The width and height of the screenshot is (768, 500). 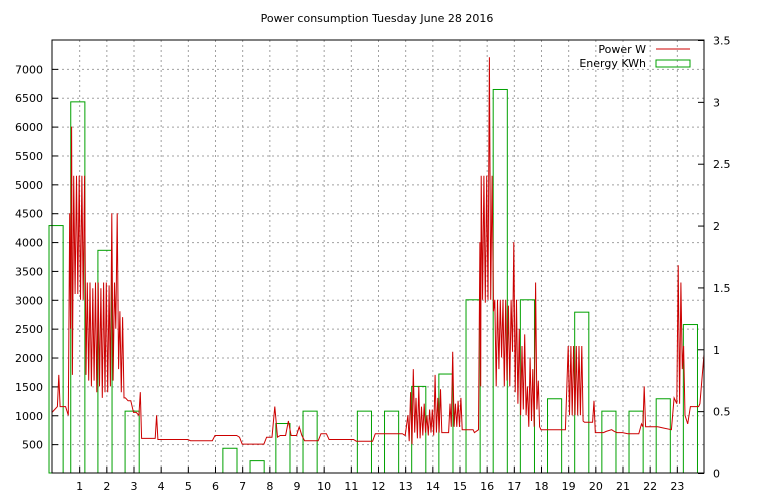 What do you see at coordinates (29, 300) in the screenshot?
I see `y-left-tick-label: 3000` at bounding box center [29, 300].